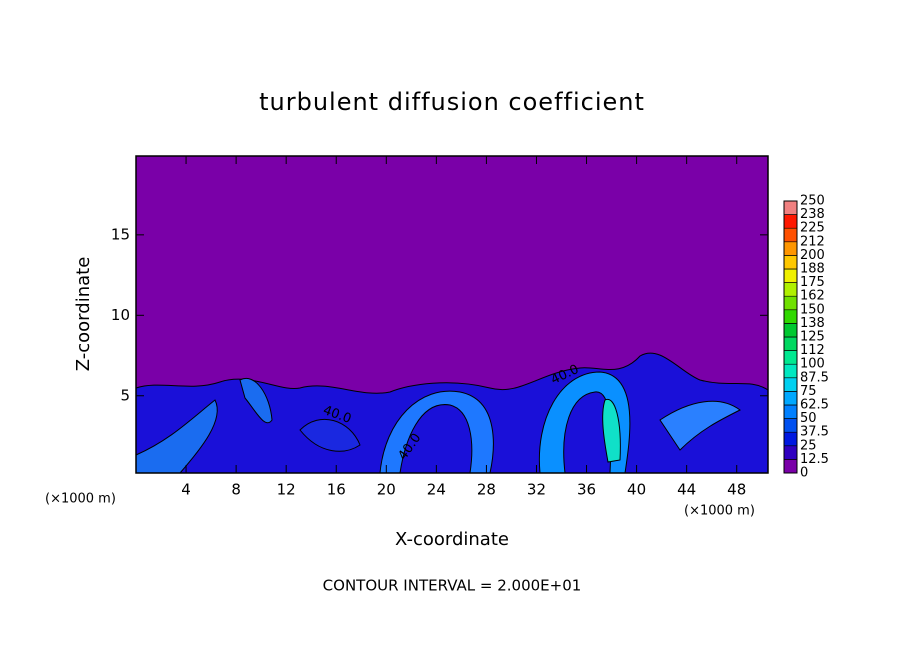  I want to click on colorbar-label: 87.5, so click(814, 377).